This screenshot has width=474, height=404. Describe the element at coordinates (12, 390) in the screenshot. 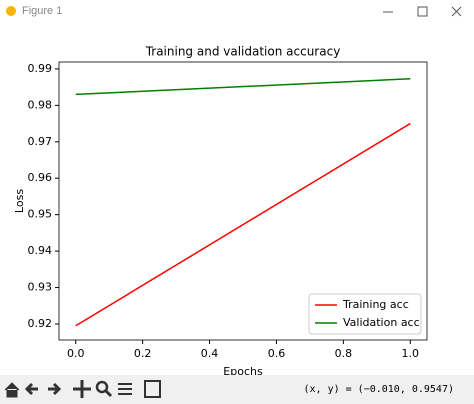

I see `home-button` at that location.